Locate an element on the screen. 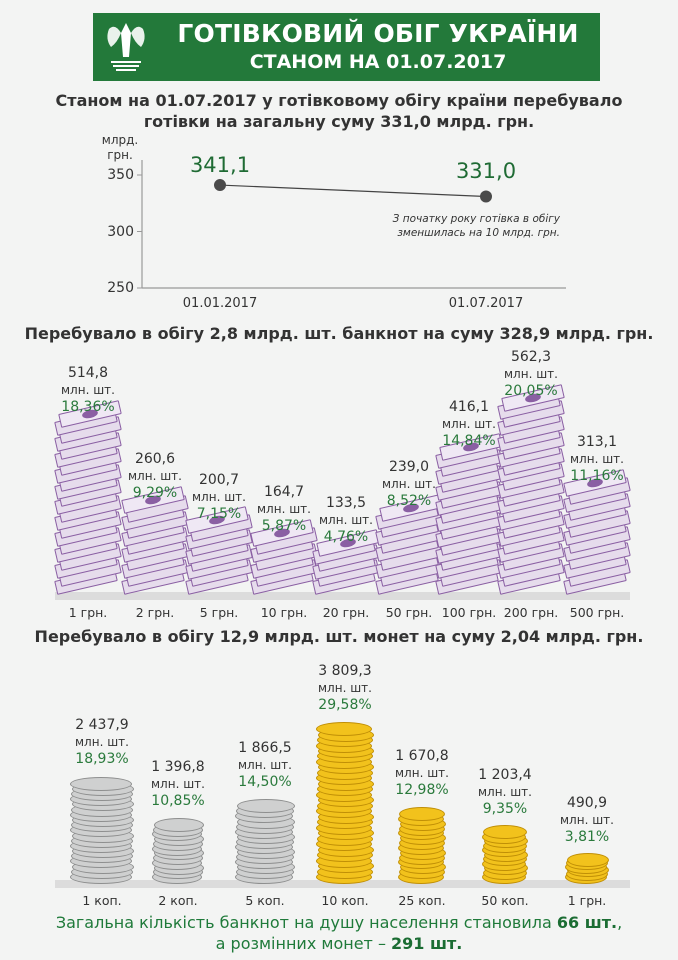  banknote-percent: 5,87% is located at coordinates (284, 526).